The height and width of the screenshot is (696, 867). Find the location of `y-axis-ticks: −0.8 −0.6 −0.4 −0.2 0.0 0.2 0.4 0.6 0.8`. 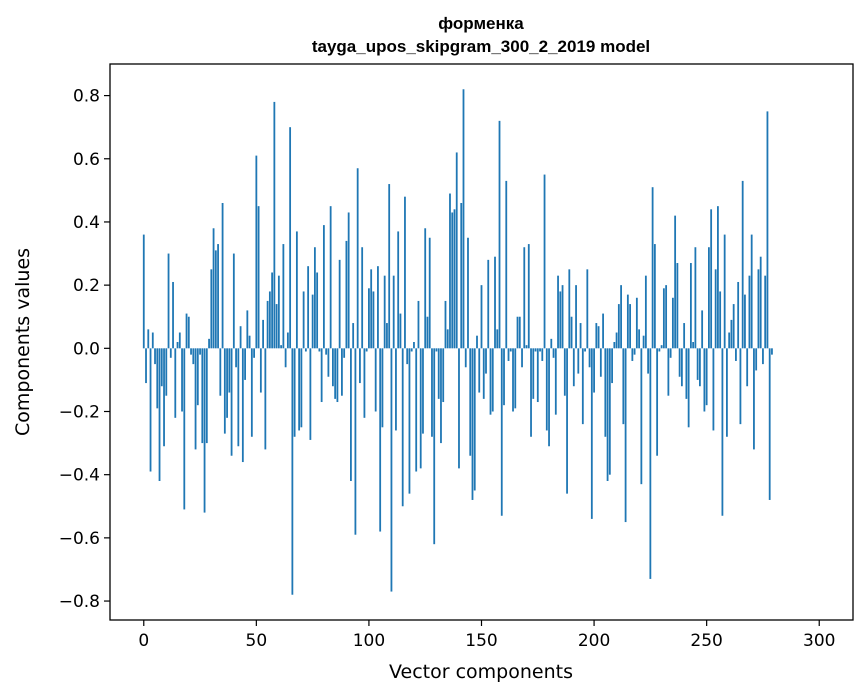

y-axis-ticks: −0.8 −0.6 −0.4 −0.2 0.0 0.2 0.4 0.6 0.8 is located at coordinates (84, 349).